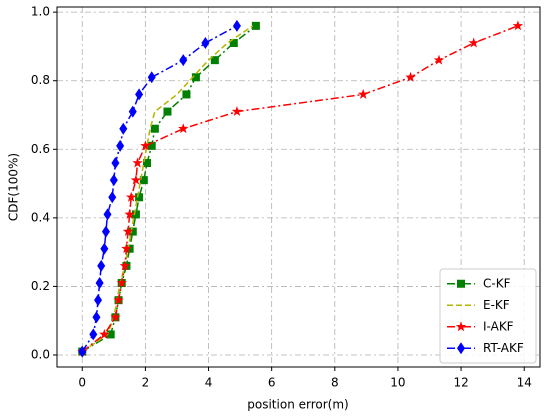  I want to click on x-tick-label: 0, so click(82, 383).